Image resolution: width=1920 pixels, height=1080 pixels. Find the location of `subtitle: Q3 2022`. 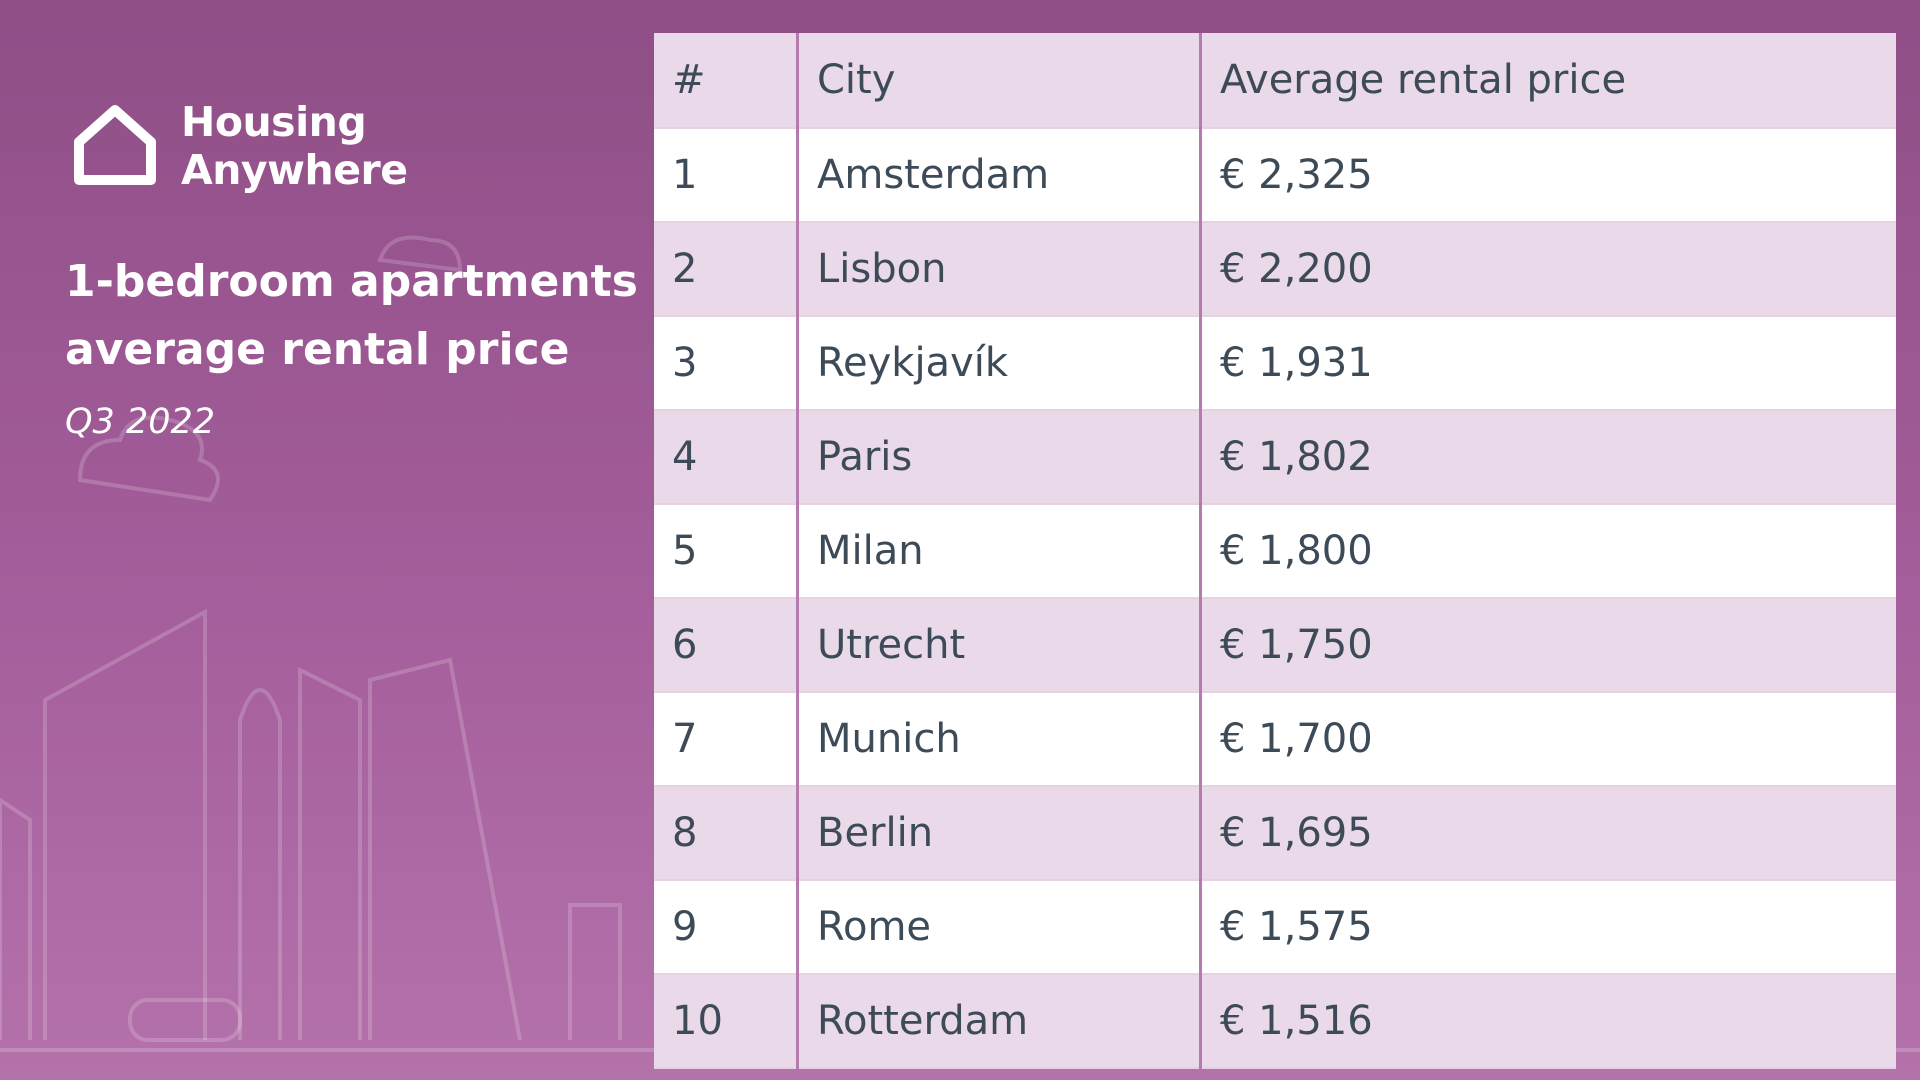

subtitle: Q3 2022 is located at coordinates (140, 422).